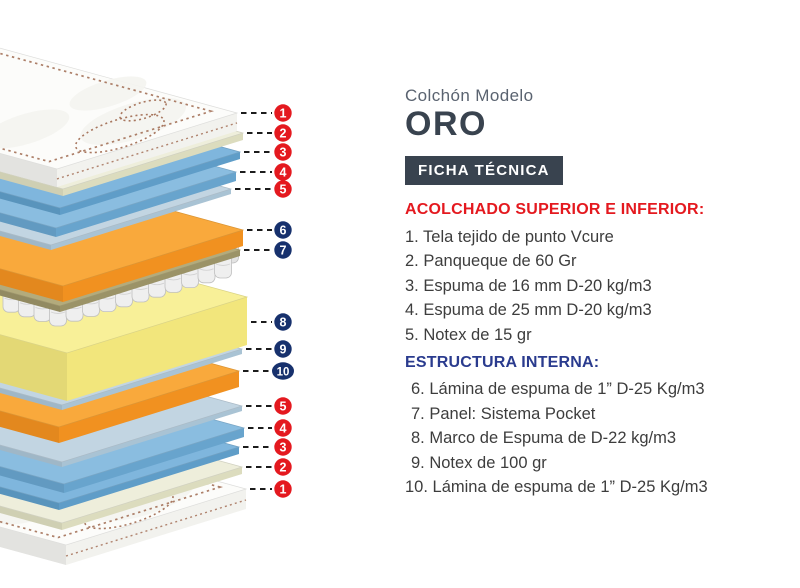 The width and height of the screenshot is (800, 588). I want to click on layer-tela-superior, so click(119, 117).